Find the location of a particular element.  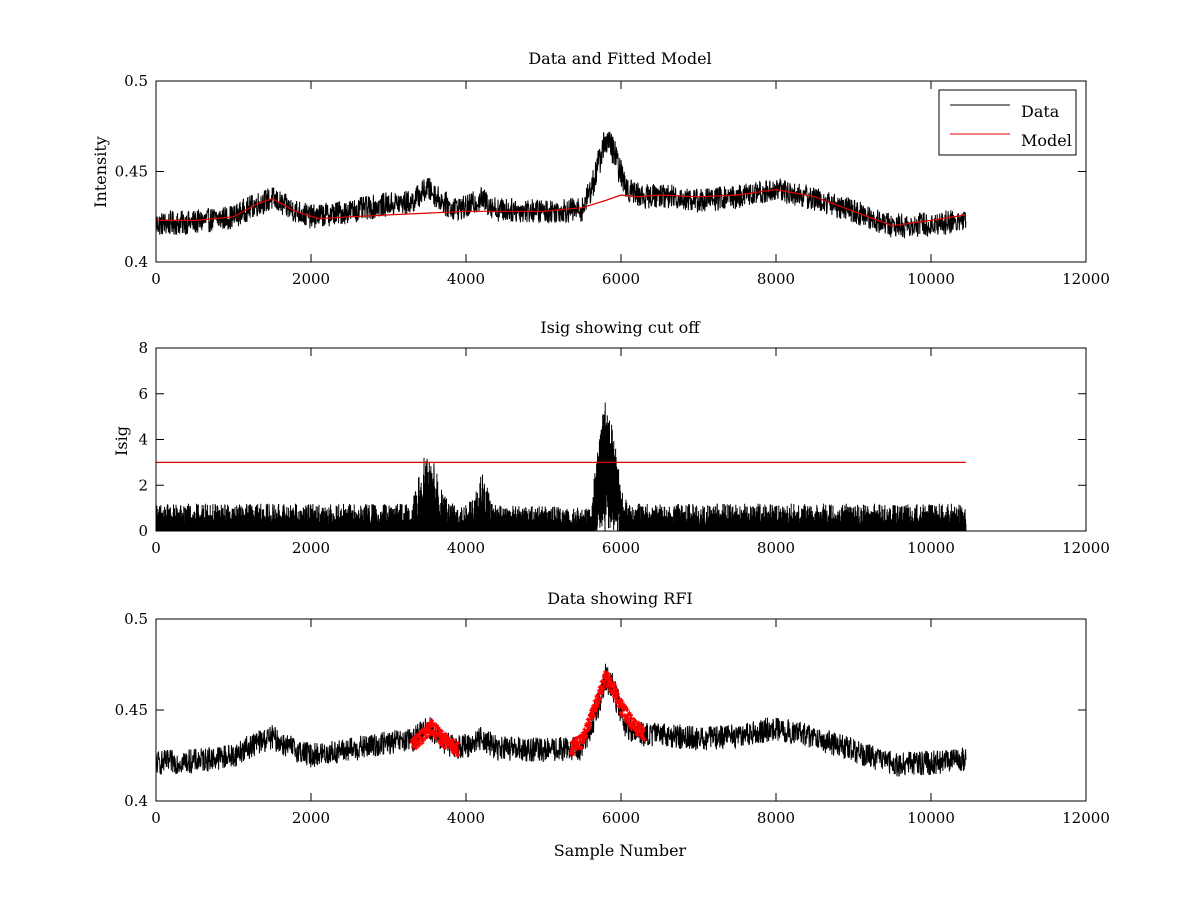

panel-1-title: Data and Fitted Model is located at coordinates (619, 58).